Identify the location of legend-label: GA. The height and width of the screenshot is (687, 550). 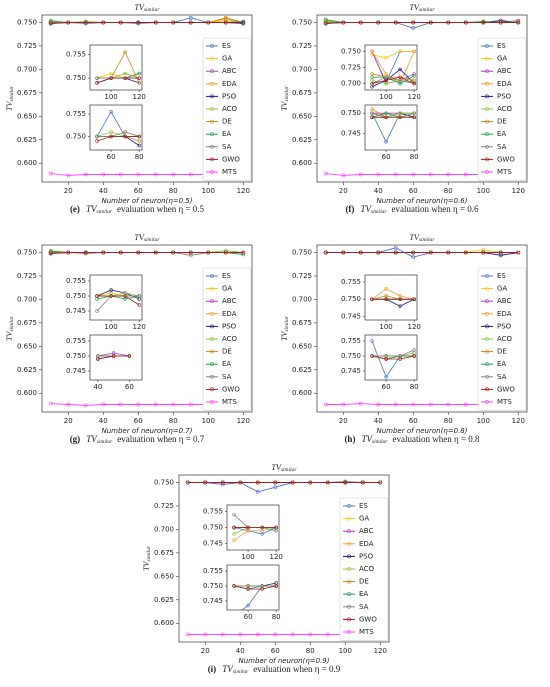
(364, 519).